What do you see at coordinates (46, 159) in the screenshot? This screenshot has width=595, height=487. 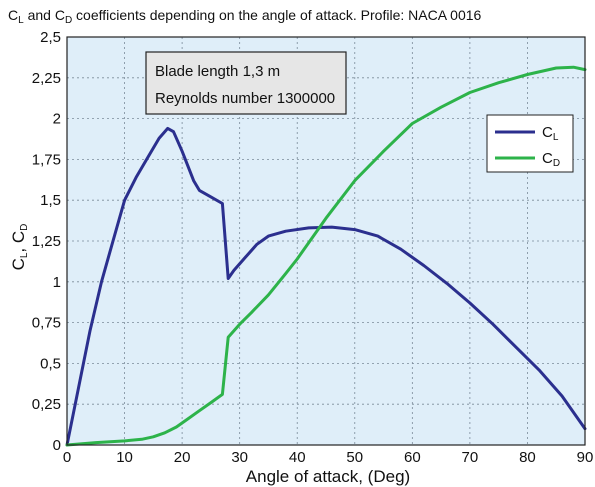 I see `y-tick-label: 1,75` at bounding box center [46, 159].